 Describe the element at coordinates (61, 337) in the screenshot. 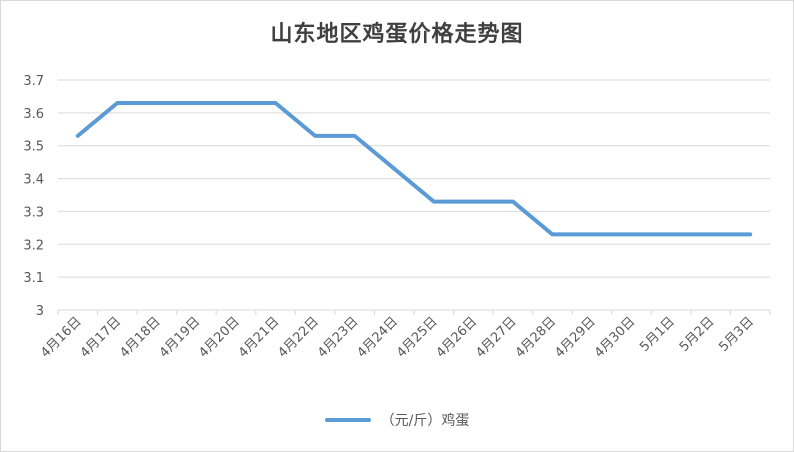

I see `x-tick-label: 4月16日` at that location.